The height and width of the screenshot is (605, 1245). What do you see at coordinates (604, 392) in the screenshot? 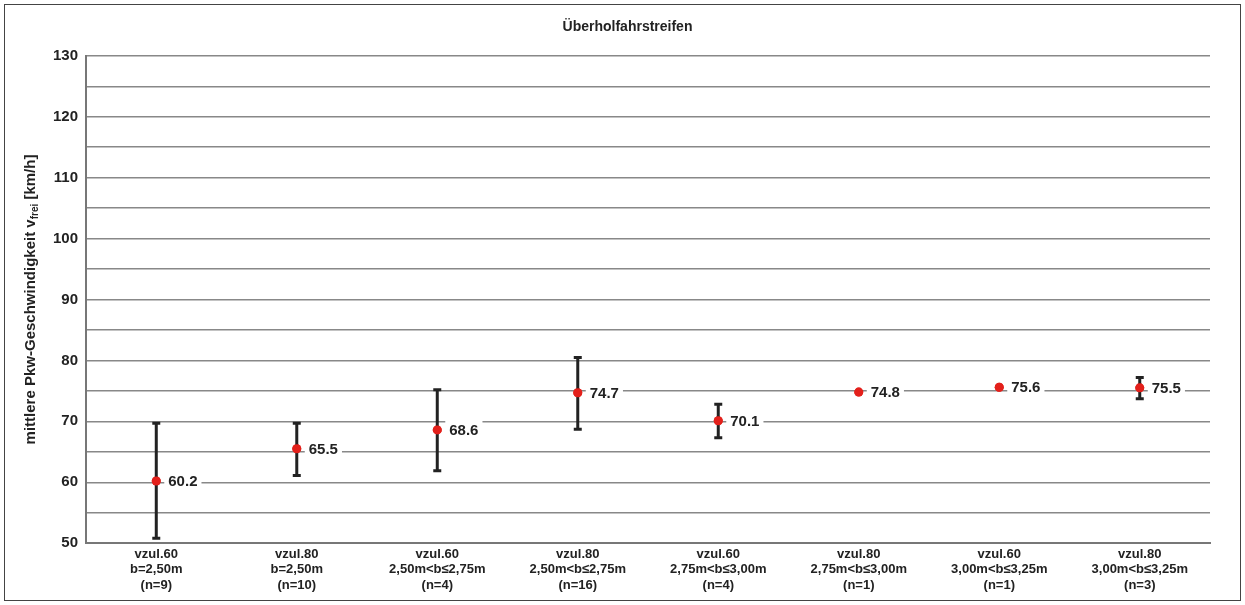
I see `data-label: 74.7` at bounding box center [604, 392].